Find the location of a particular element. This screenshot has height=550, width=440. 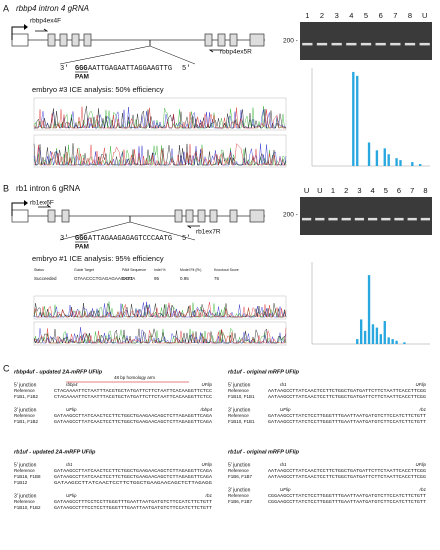

row-label: F1B6, F1B7 is located at coordinates (240, 501).